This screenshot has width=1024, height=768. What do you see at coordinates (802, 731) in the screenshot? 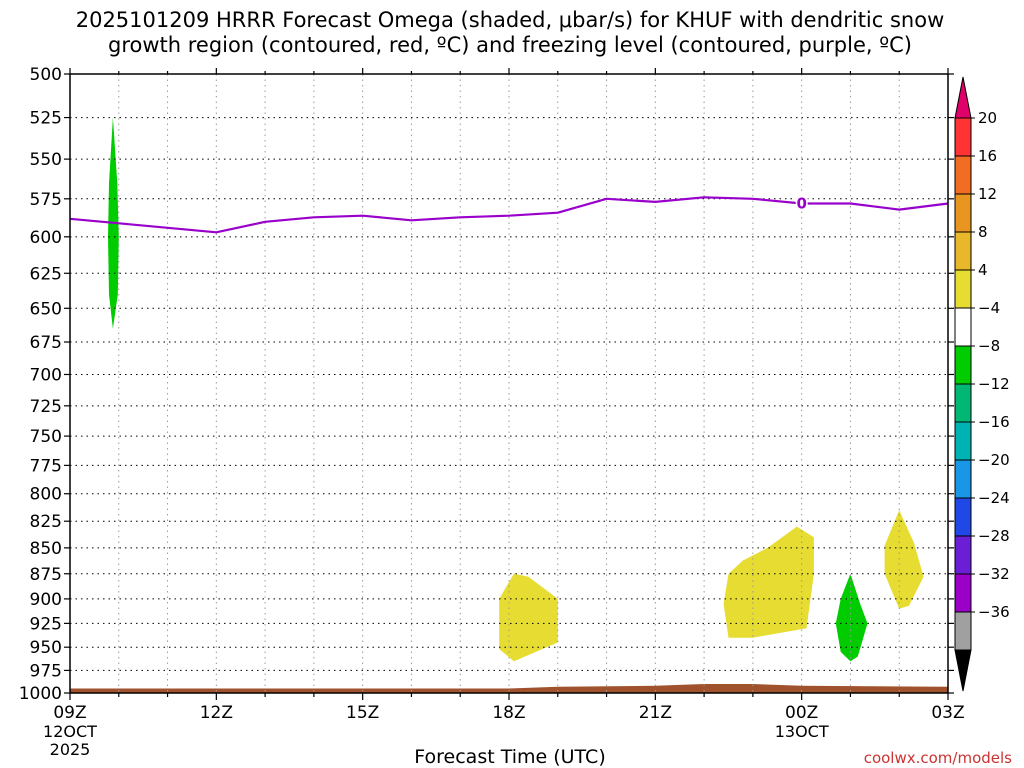
I see `x-tick-sublabel-5-0: 13OCT` at bounding box center [802, 731].